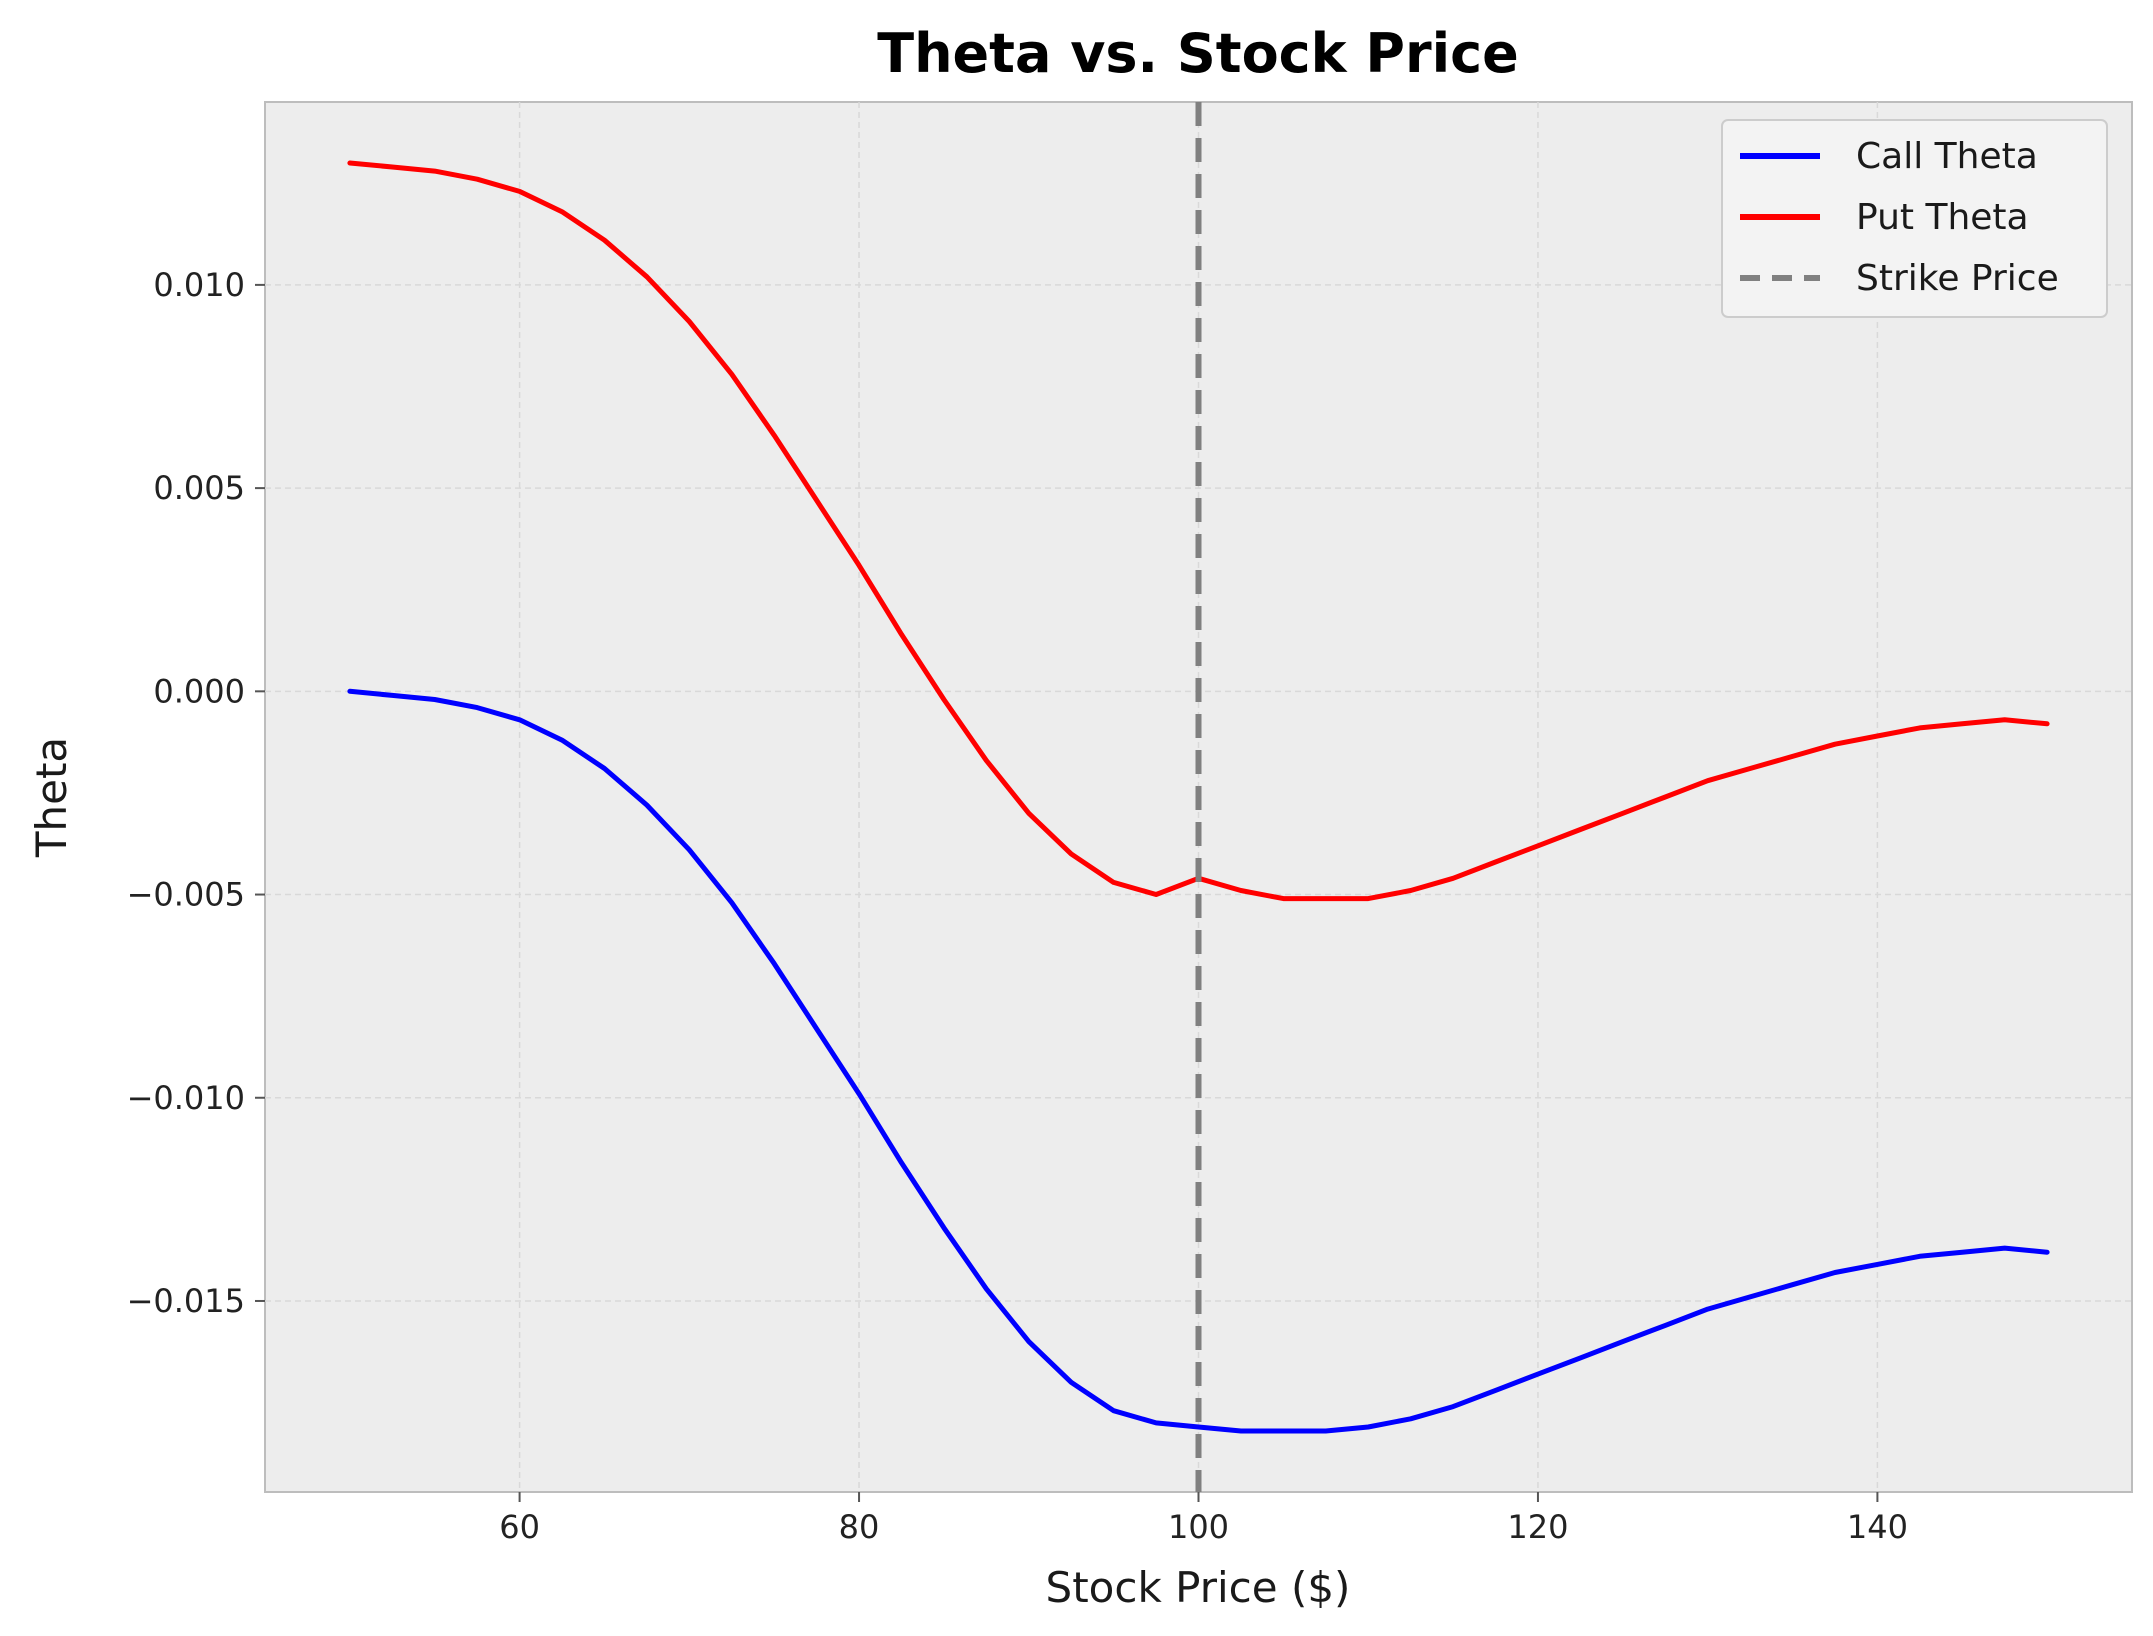 The image size is (2153, 1636). Describe the element at coordinates (1947, 156) in the screenshot. I see `legend-label-call-theta: Call Theta` at that location.